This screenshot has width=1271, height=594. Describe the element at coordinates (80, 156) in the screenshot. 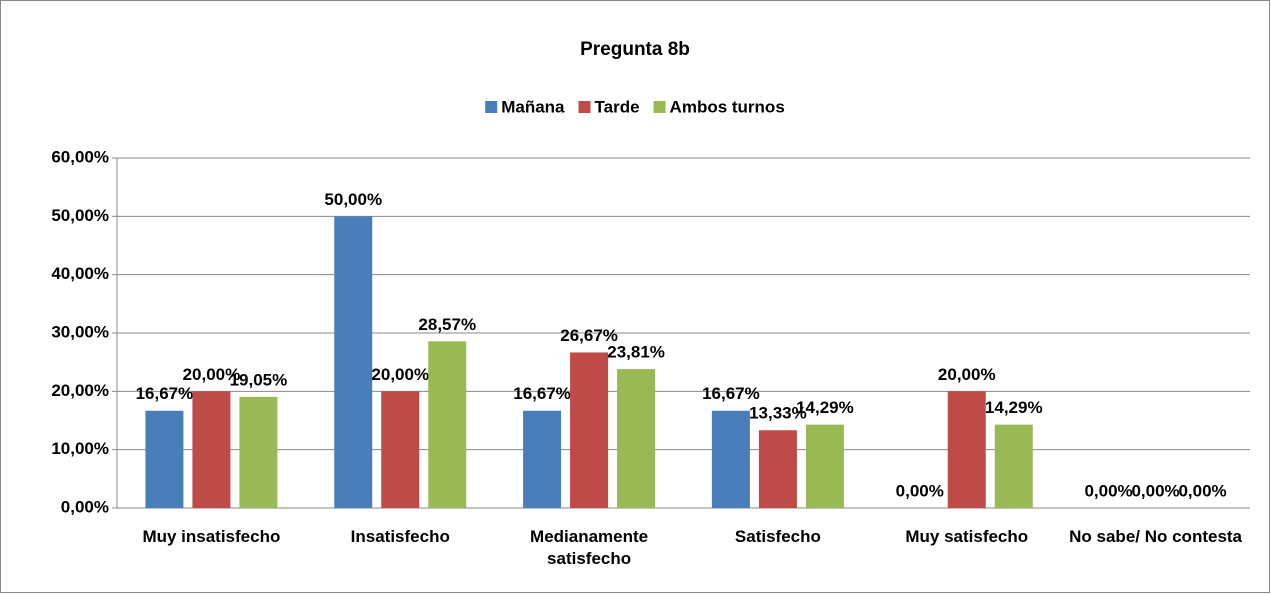

I see `y-tick-label: 60,00%` at that location.